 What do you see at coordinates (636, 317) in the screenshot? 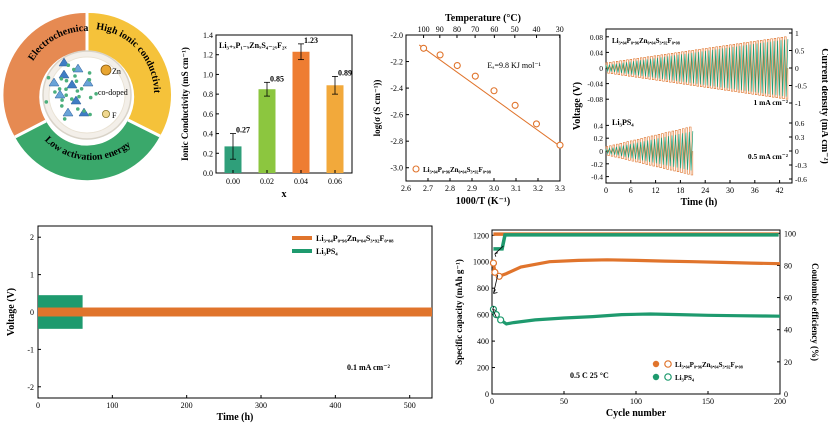
I see `capacity-trace` at bounding box center [636, 317].